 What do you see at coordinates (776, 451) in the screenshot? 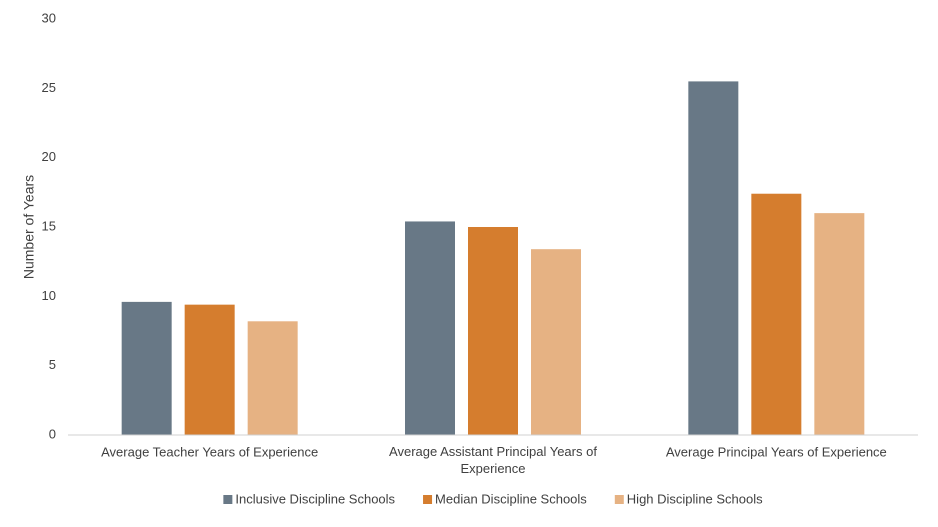
I see `x-tick-label: Average Principal Years of Experience` at bounding box center [776, 451].